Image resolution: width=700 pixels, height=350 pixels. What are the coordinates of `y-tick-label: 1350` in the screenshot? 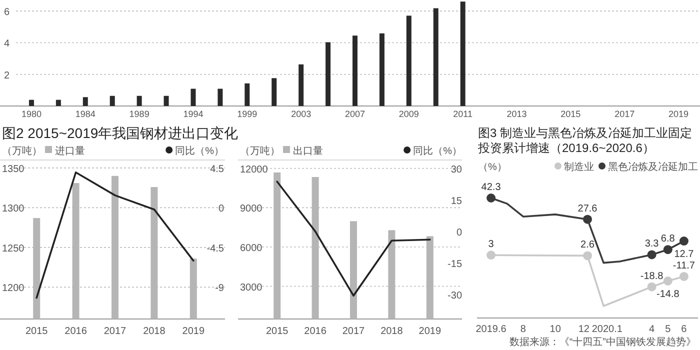 It's located at (13, 169).